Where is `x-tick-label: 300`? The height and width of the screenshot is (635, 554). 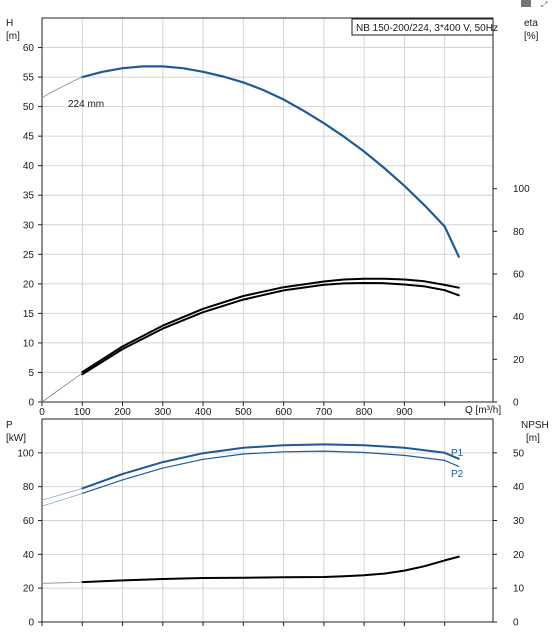 x-tick-label: 300 is located at coordinates (162, 412).